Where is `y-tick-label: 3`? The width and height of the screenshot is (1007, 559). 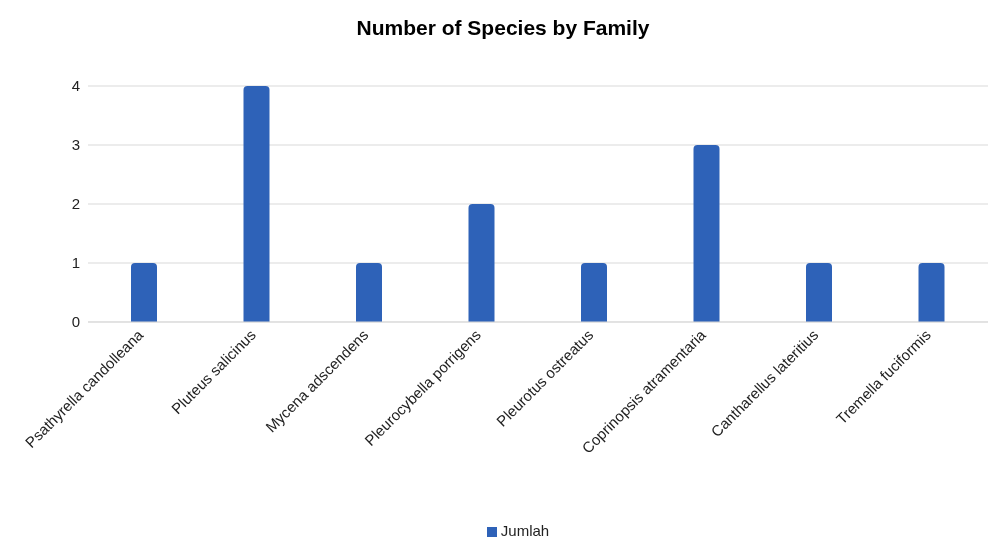
y-tick-label: 3 is located at coordinates (75, 145).